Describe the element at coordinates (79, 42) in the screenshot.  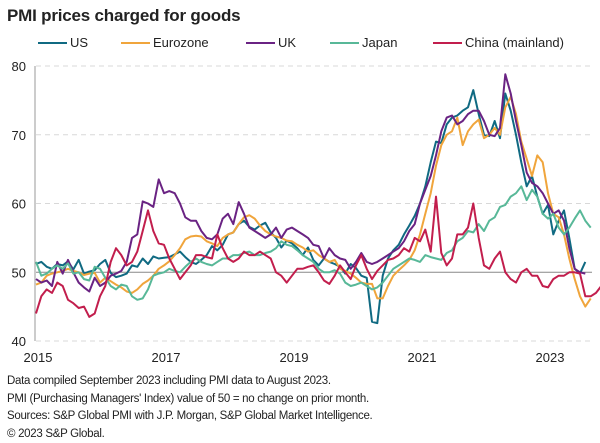
I see `legend-label: US` at that location.